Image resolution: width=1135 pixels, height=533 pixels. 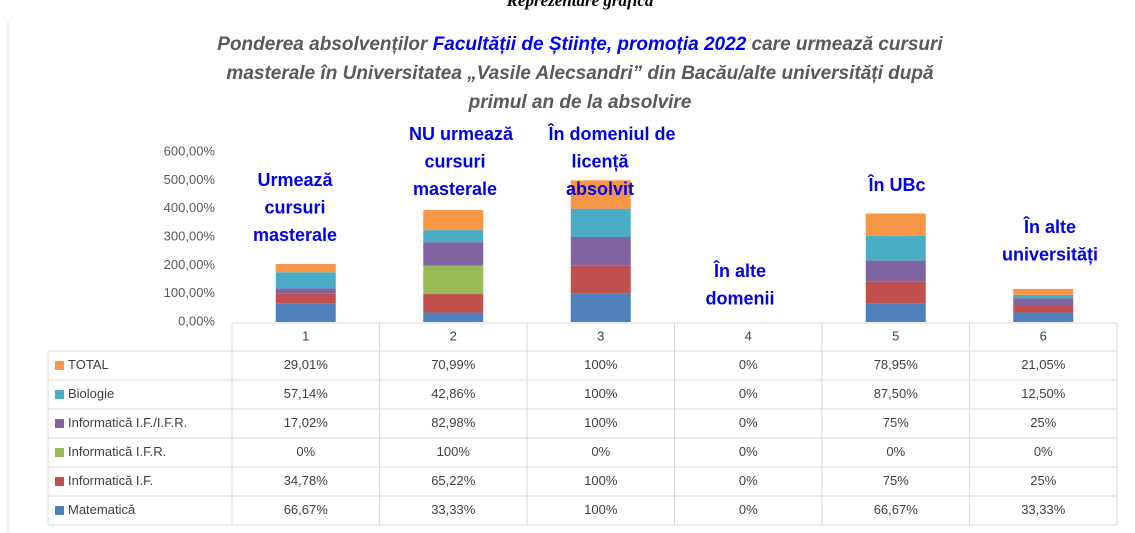 What do you see at coordinates (102, 509) in the screenshot?
I see `legend-label: Matematică` at bounding box center [102, 509].